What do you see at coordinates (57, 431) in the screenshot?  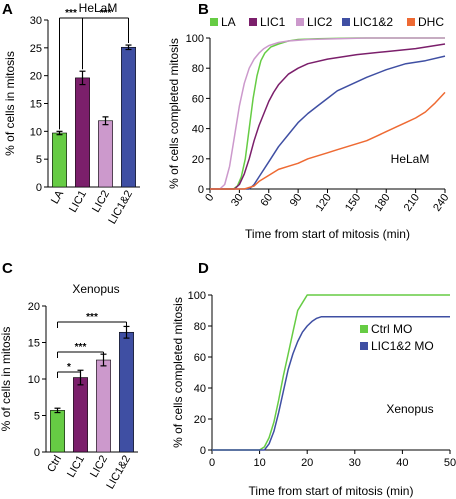 I see `bar-ctrl` at bounding box center [57, 431].